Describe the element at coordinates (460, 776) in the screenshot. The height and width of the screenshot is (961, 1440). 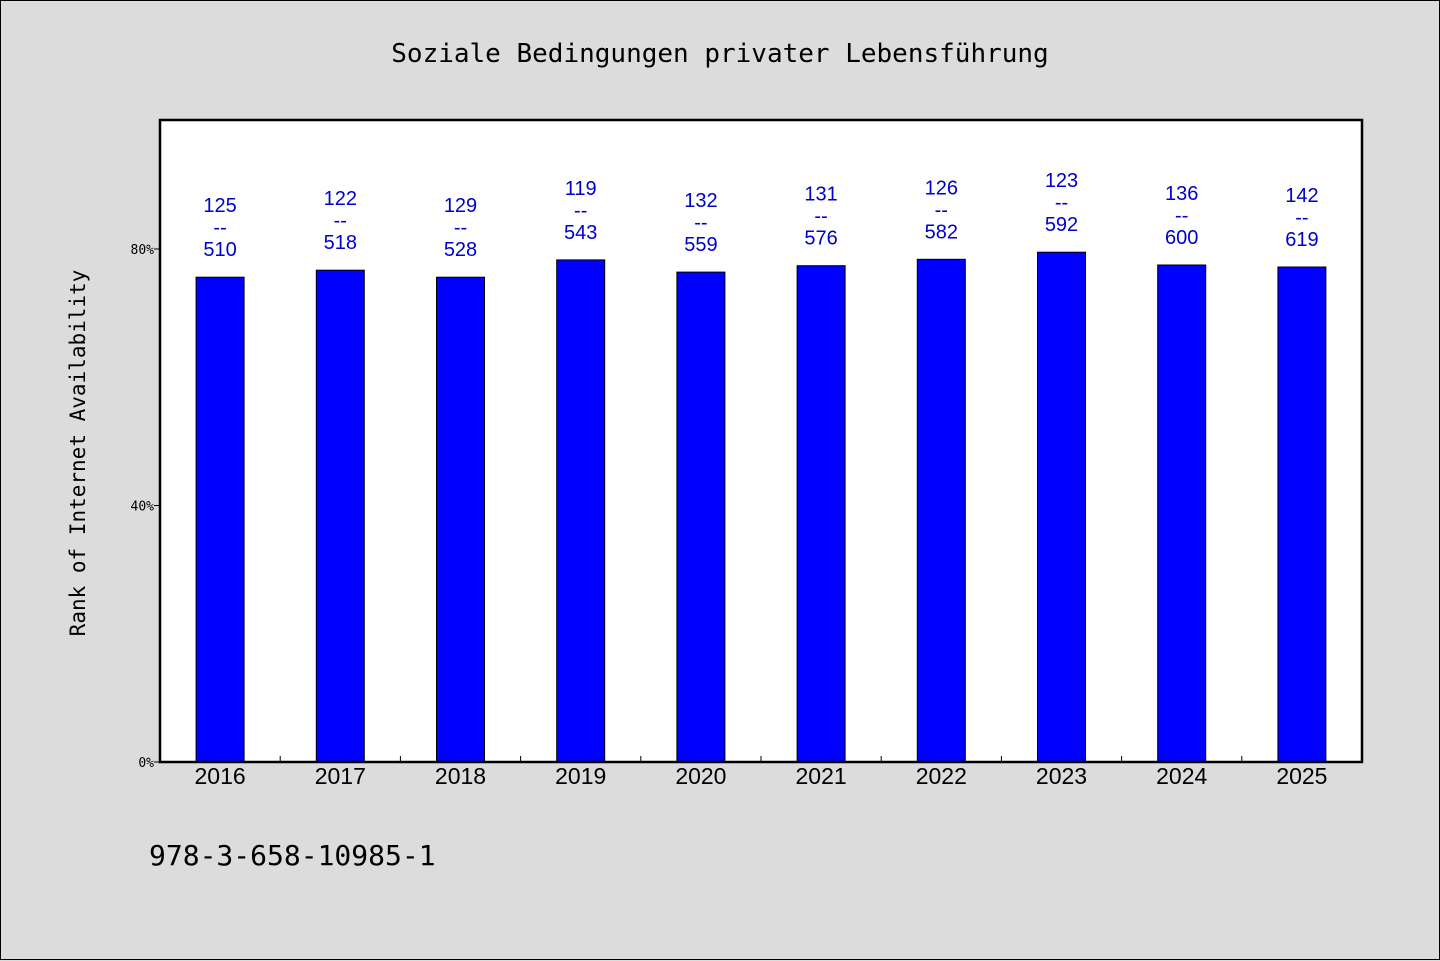
I see `x-tick-label-2018: 2018` at that location.